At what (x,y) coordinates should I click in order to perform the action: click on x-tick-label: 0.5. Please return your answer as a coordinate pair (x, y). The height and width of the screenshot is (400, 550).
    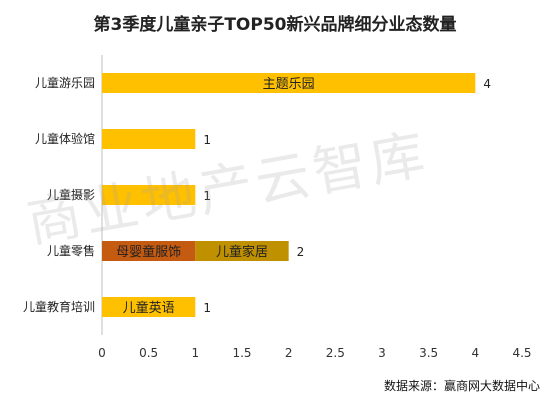
    Looking at the image, I should click on (148, 353).